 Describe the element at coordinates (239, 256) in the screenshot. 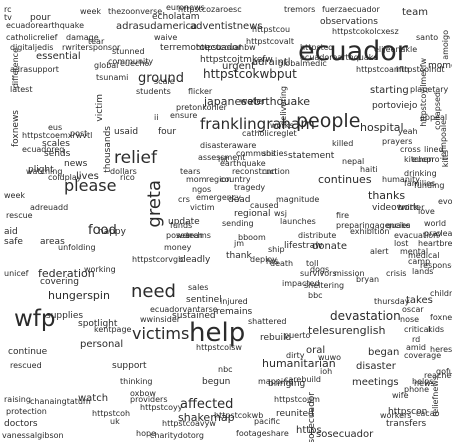

I see `cloud-word: thank` at that location.